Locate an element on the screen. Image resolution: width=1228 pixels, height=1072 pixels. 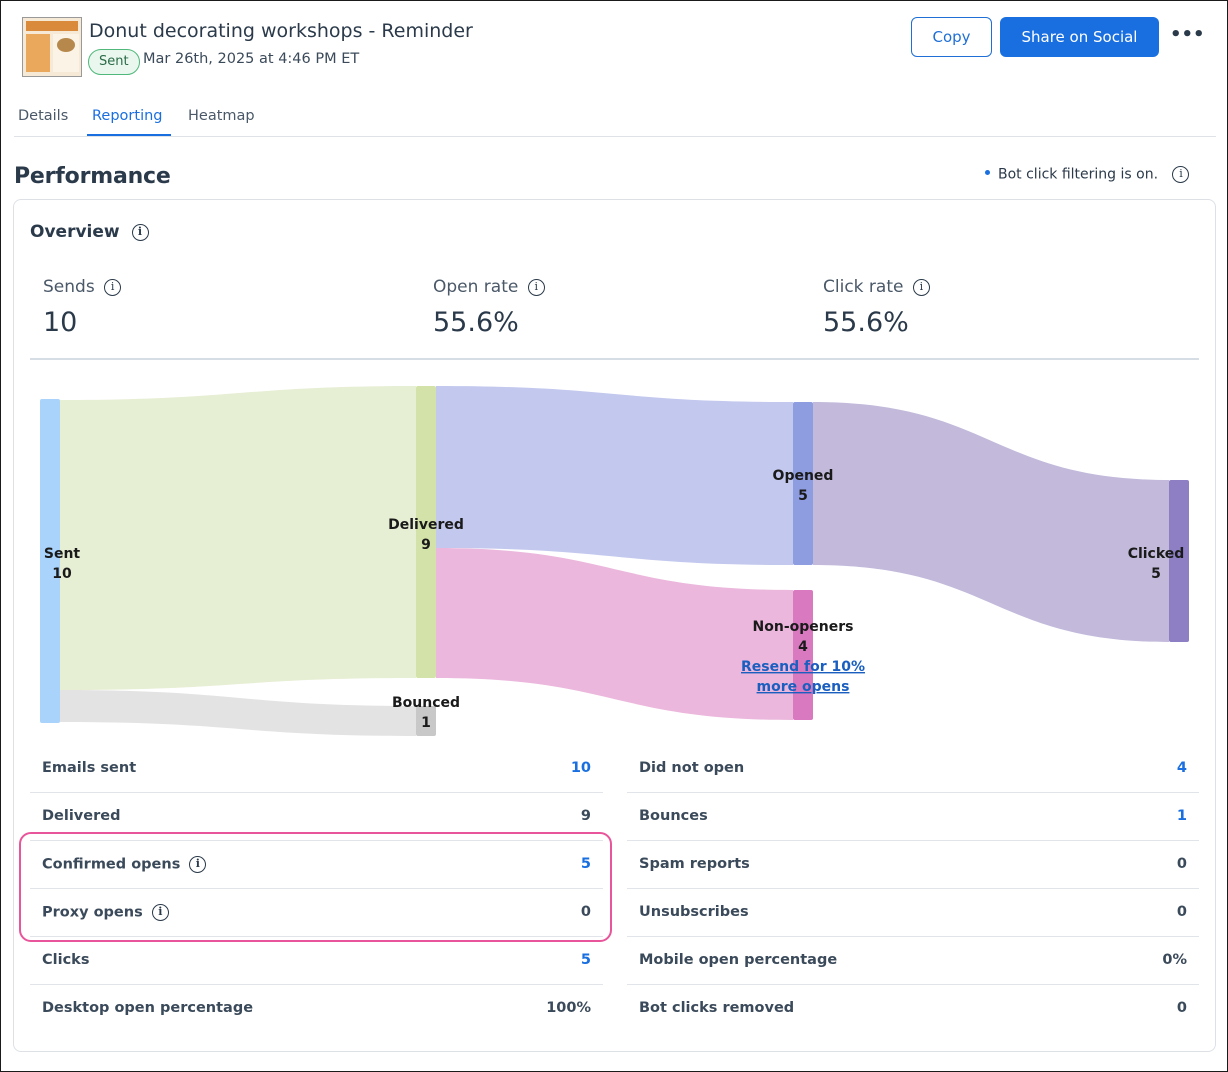
node-sent is located at coordinates (50, 561).